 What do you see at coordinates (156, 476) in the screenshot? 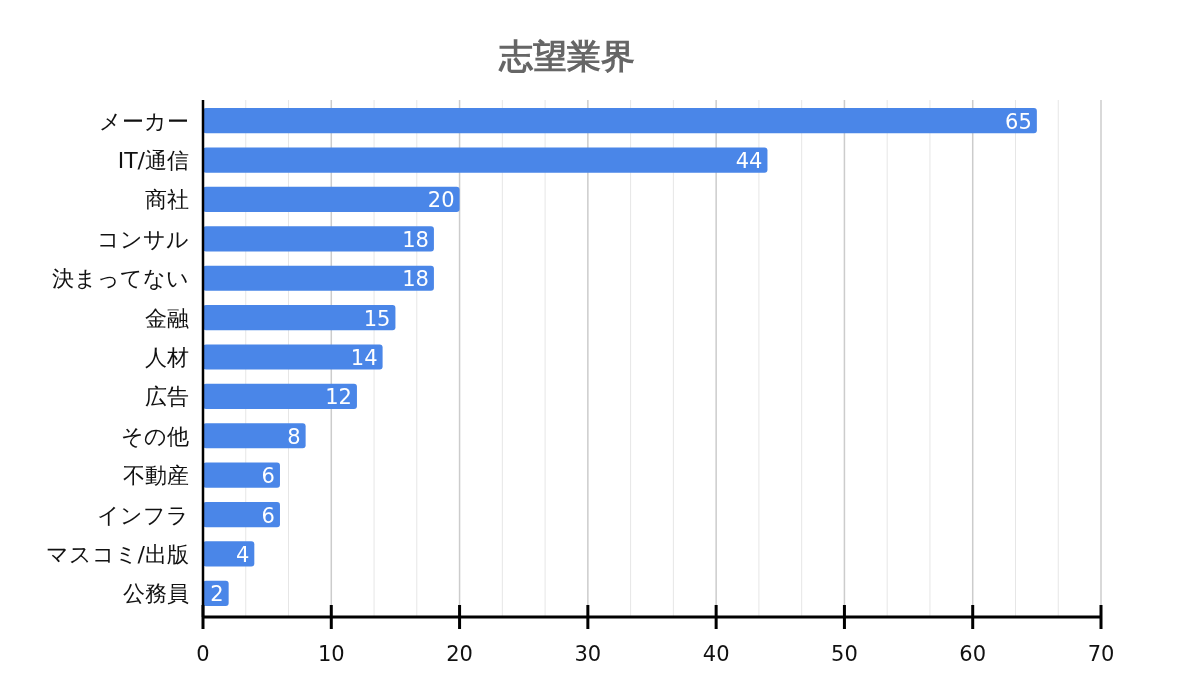
I see `y-tick-label: 不動産` at bounding box center [156, 476].